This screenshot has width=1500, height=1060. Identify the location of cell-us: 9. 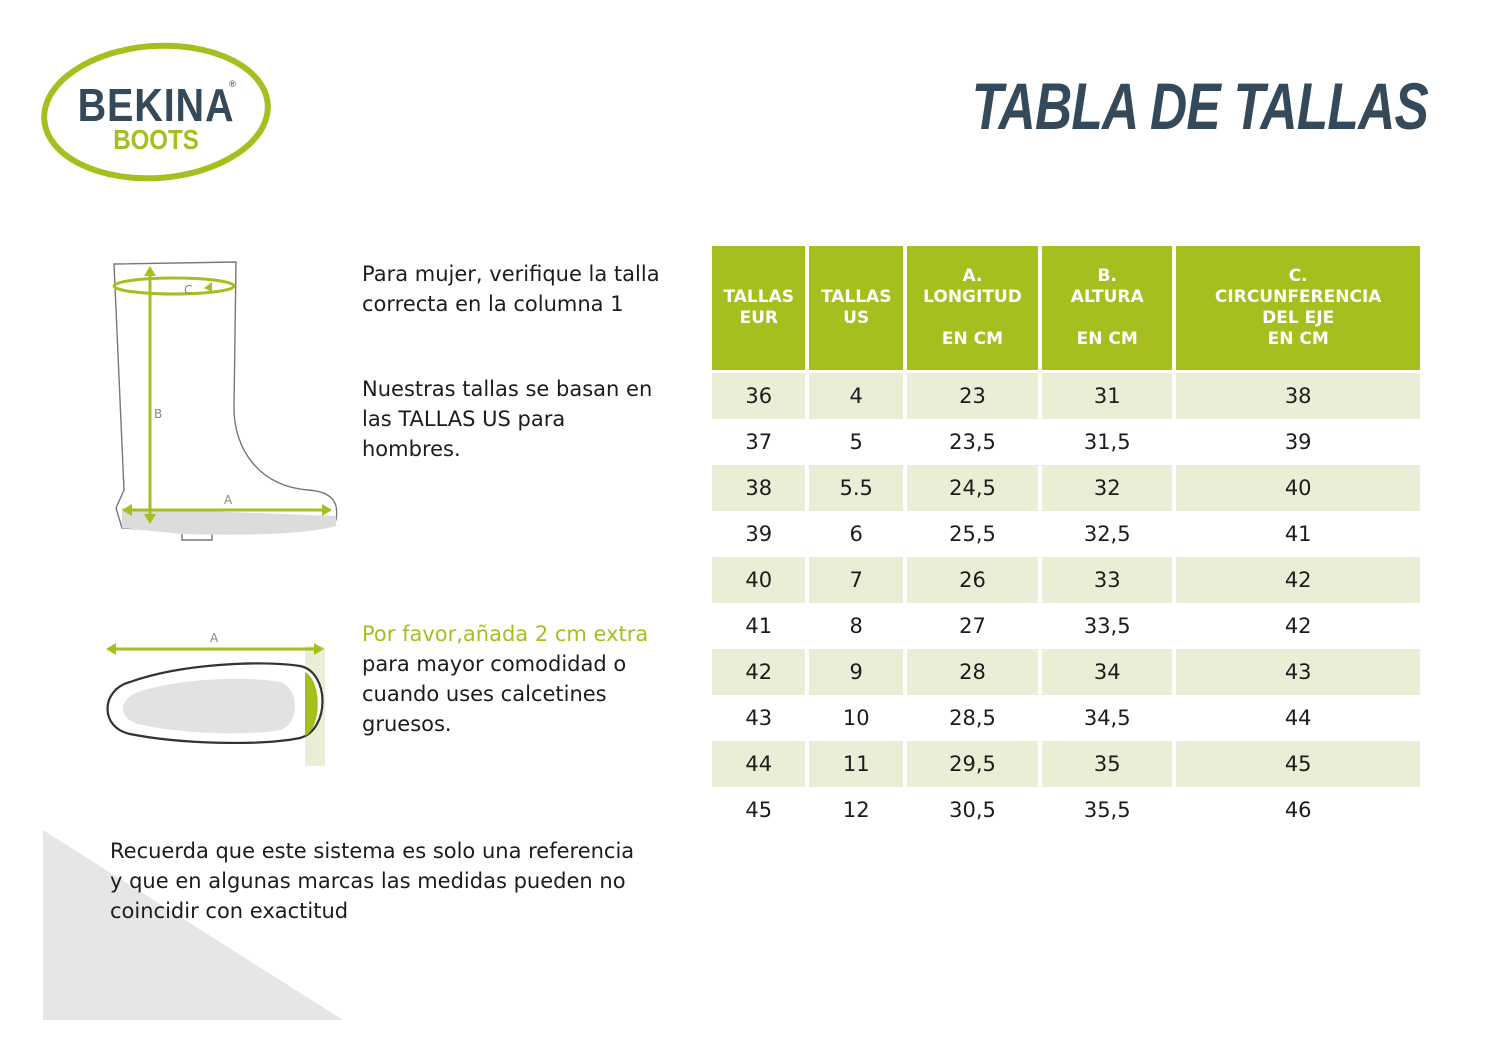
(856, 672).